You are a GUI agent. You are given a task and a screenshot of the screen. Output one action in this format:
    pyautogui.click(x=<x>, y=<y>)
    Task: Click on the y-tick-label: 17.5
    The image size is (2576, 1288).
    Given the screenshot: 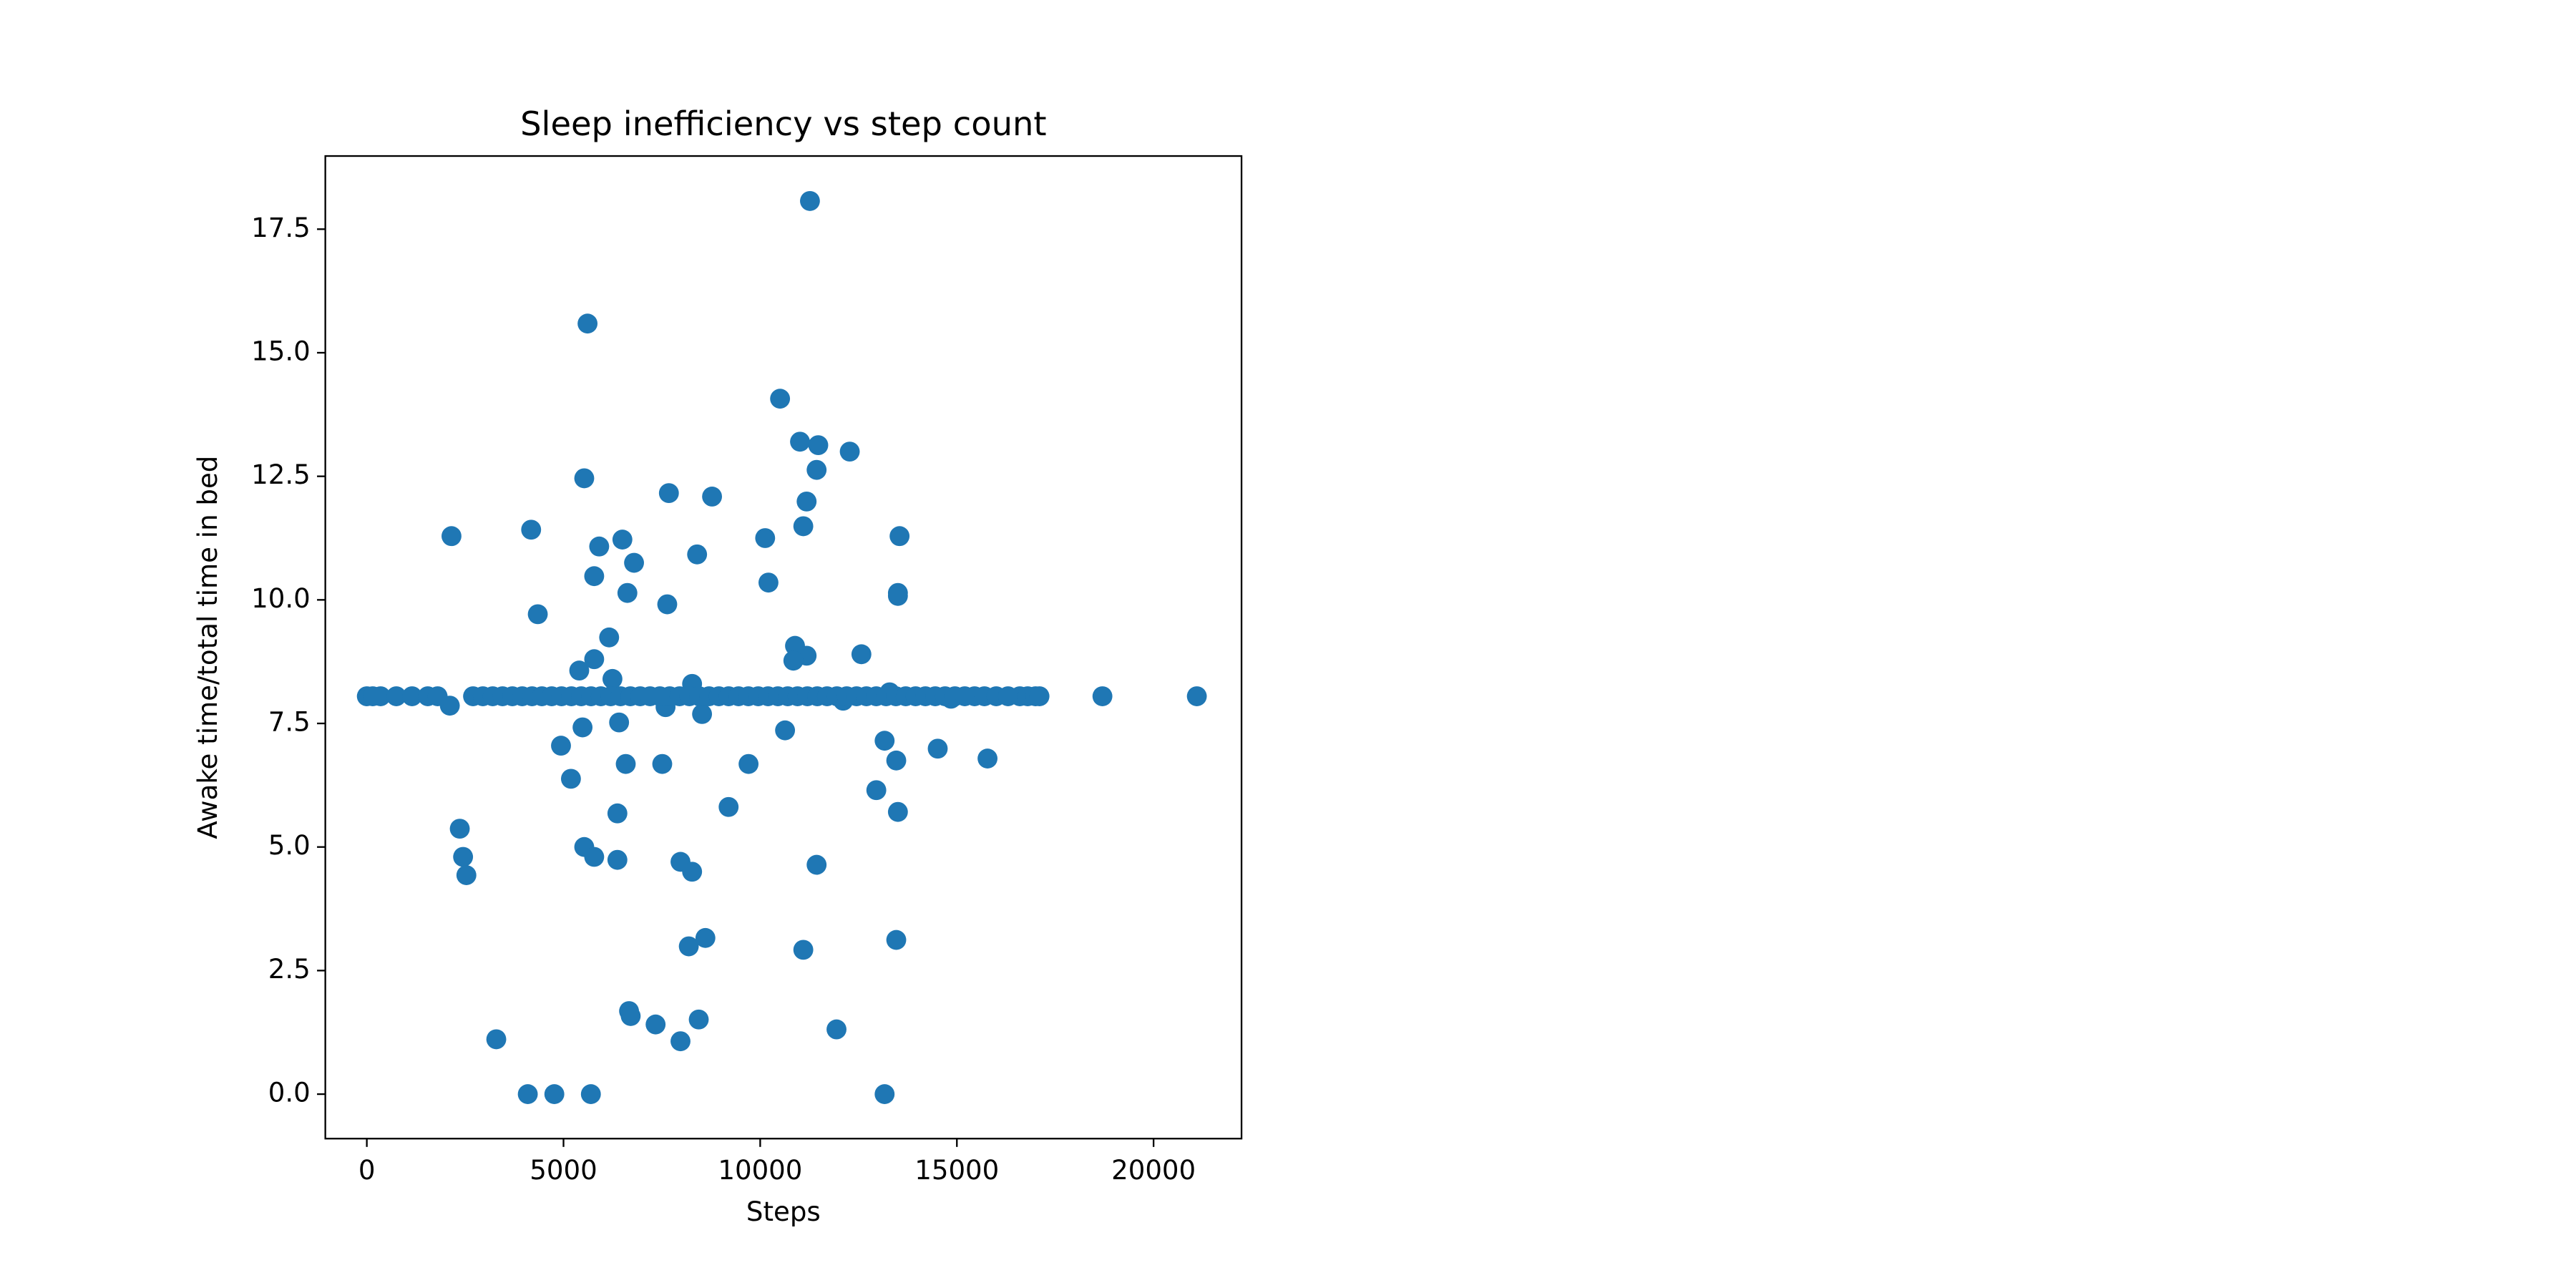 What is the action you would take?
    pyautogui.click(x=281, y=228)
    